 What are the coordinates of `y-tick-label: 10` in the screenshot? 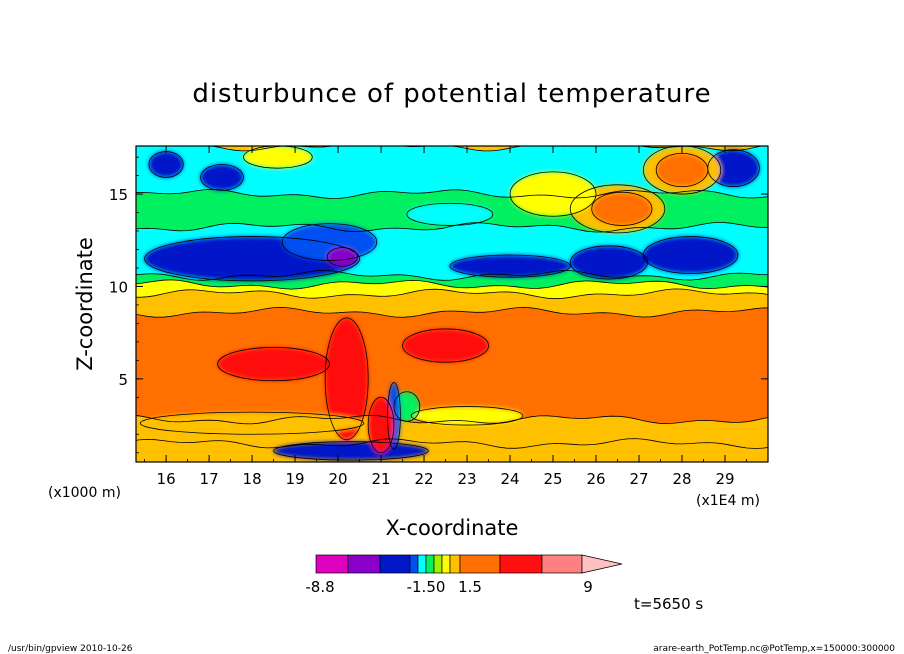 It's located at (118, 287).